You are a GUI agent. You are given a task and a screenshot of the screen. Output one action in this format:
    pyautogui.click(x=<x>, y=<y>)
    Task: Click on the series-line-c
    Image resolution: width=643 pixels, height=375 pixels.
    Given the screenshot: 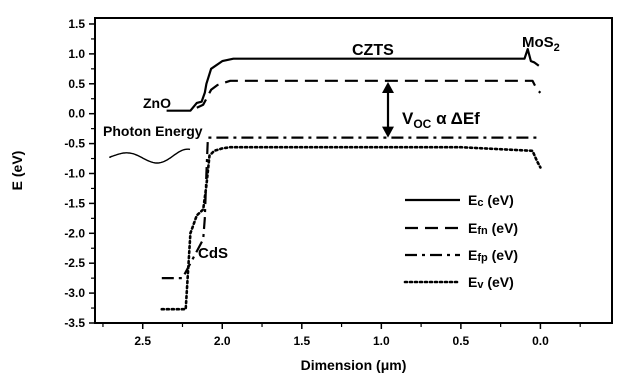 What is the action you would take?
    pyautogui.click(x=353, y=79)
    